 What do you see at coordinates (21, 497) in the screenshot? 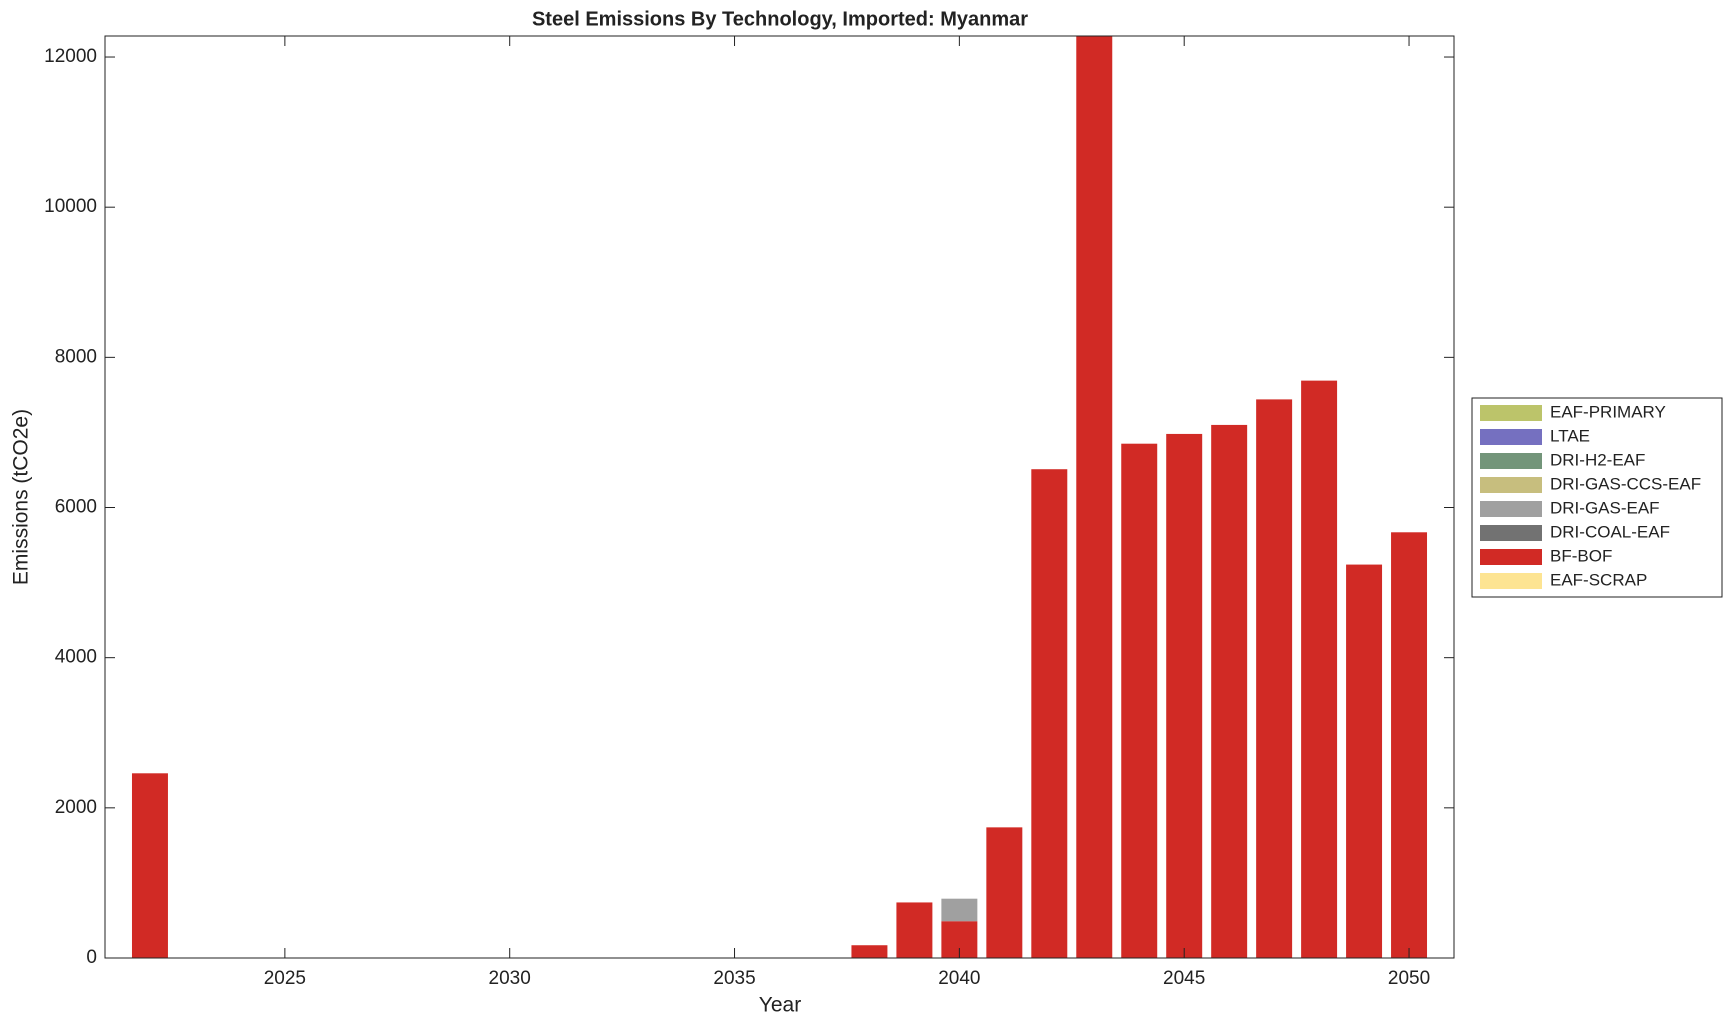
I see `y-axis-label: Emissions (tCO2e)` at bounding box center [21, 497].